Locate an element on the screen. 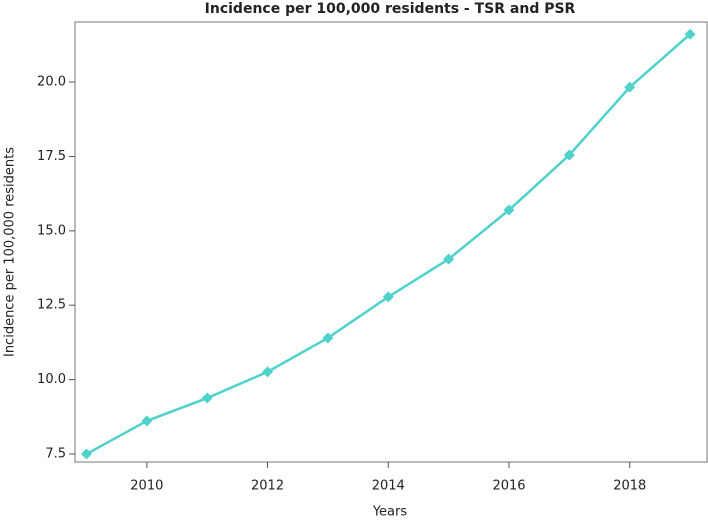  x-tick-label: 2012 is located at coordinates (267, 486).